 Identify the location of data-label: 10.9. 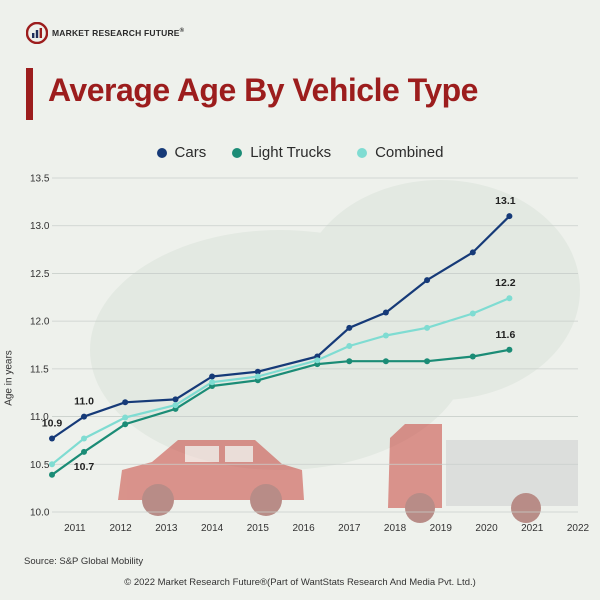
(52, 424).